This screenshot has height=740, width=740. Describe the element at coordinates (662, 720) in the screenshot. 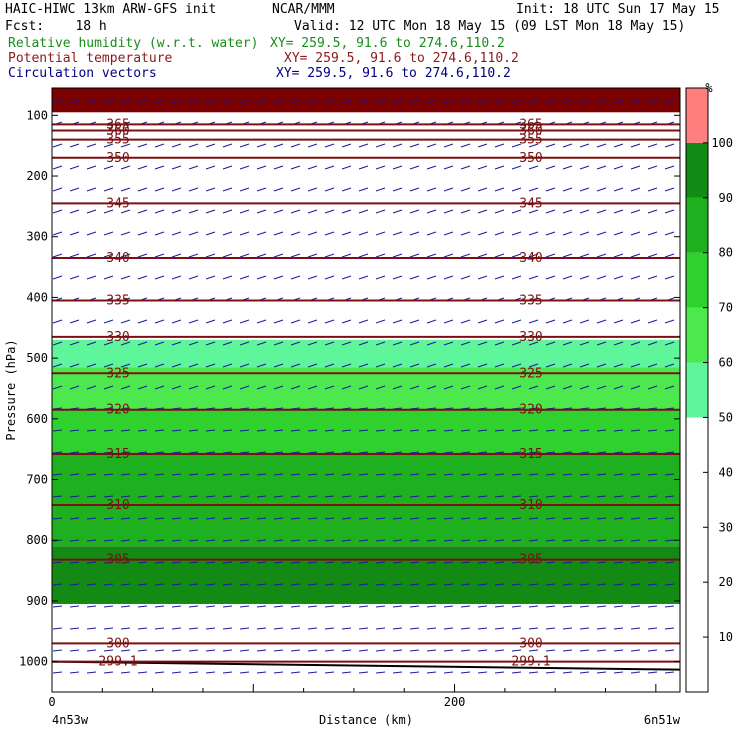

I see `x-endpoint-right: 6n51w` at that location.